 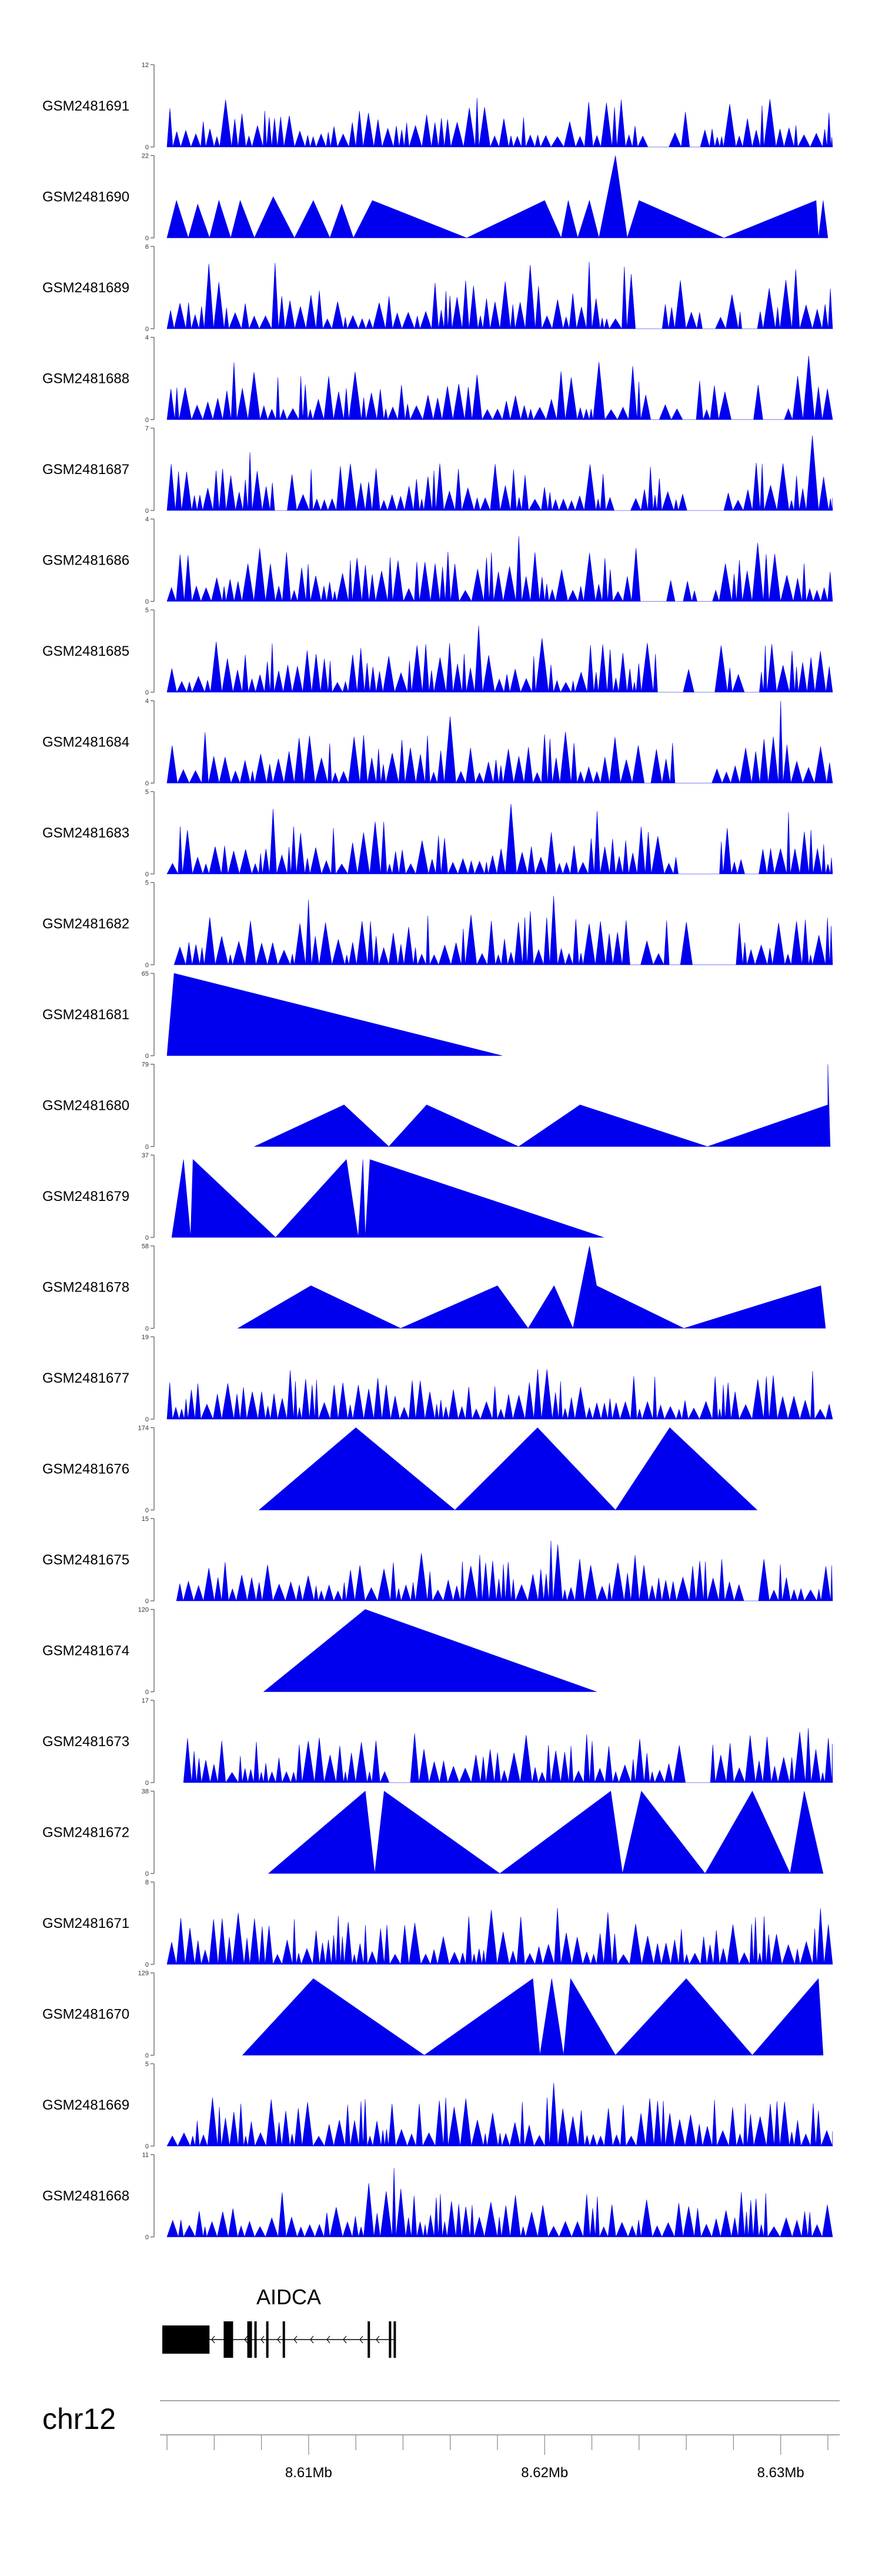 I want to click on signal-area-GSM2481687, so click(x=499, y=473).